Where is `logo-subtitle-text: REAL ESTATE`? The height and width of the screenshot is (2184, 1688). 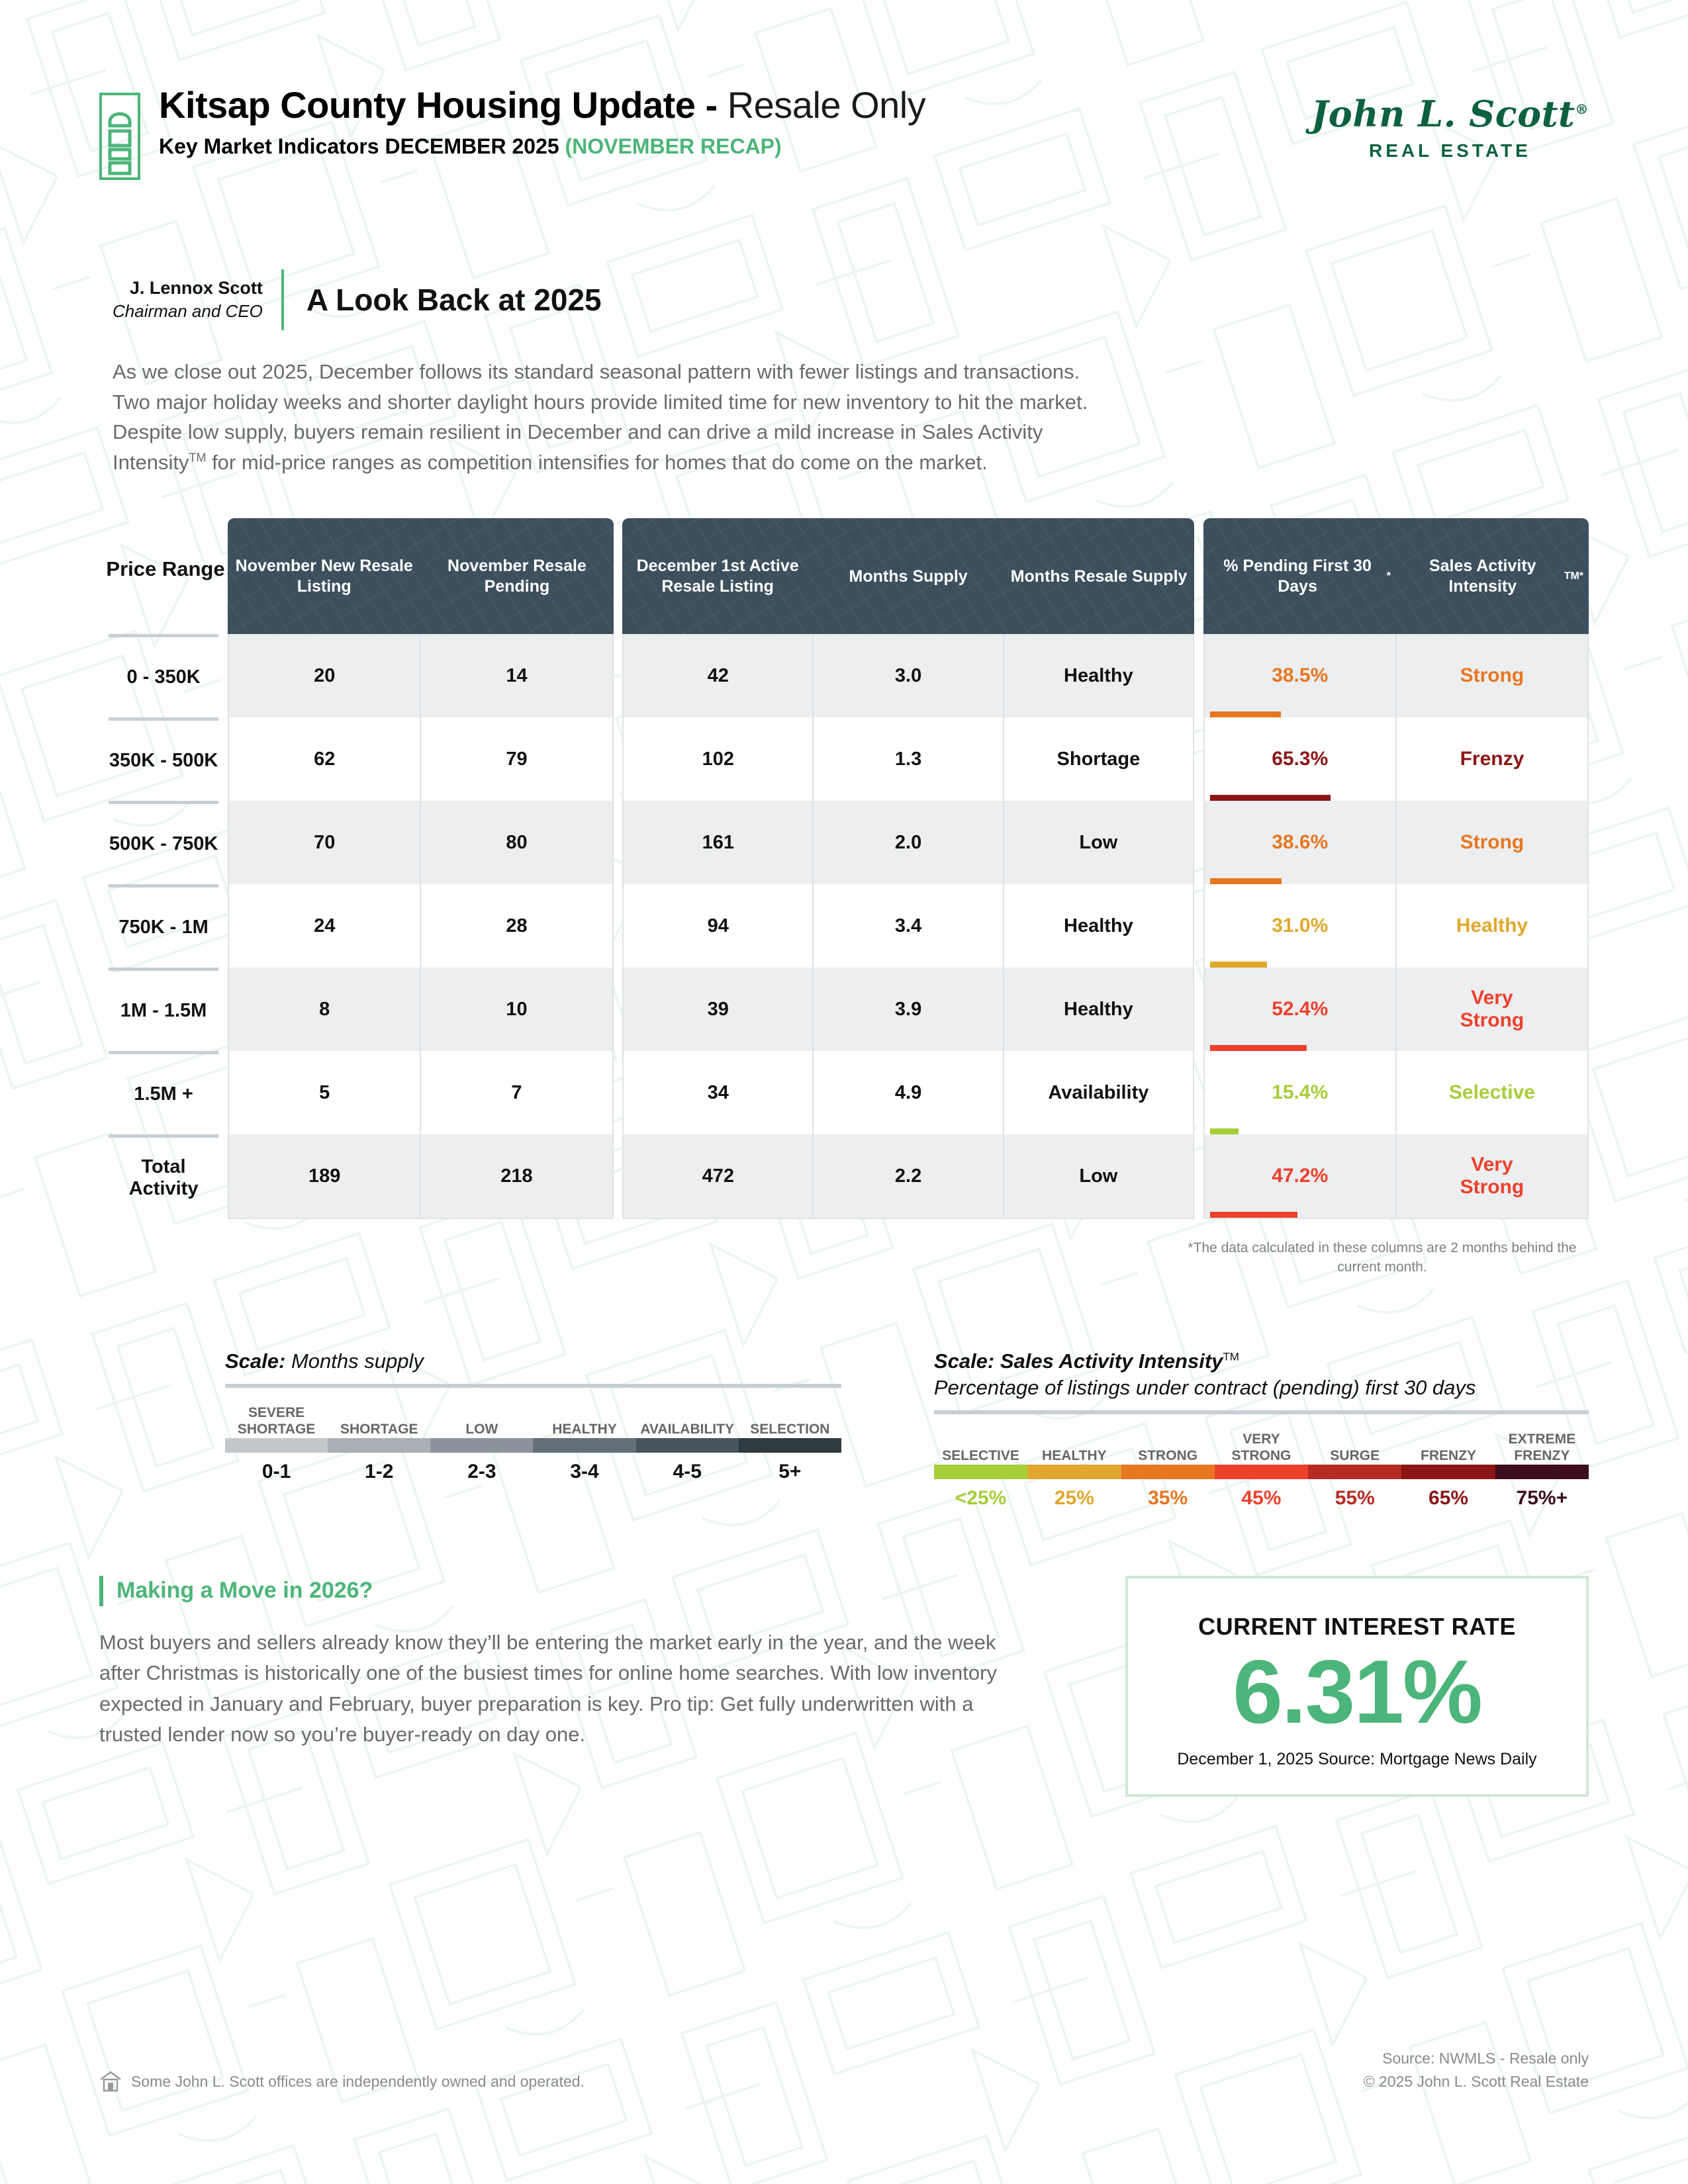 logo-subtitle-text: REAL ESTATE is located at coordinates (1449, 150).